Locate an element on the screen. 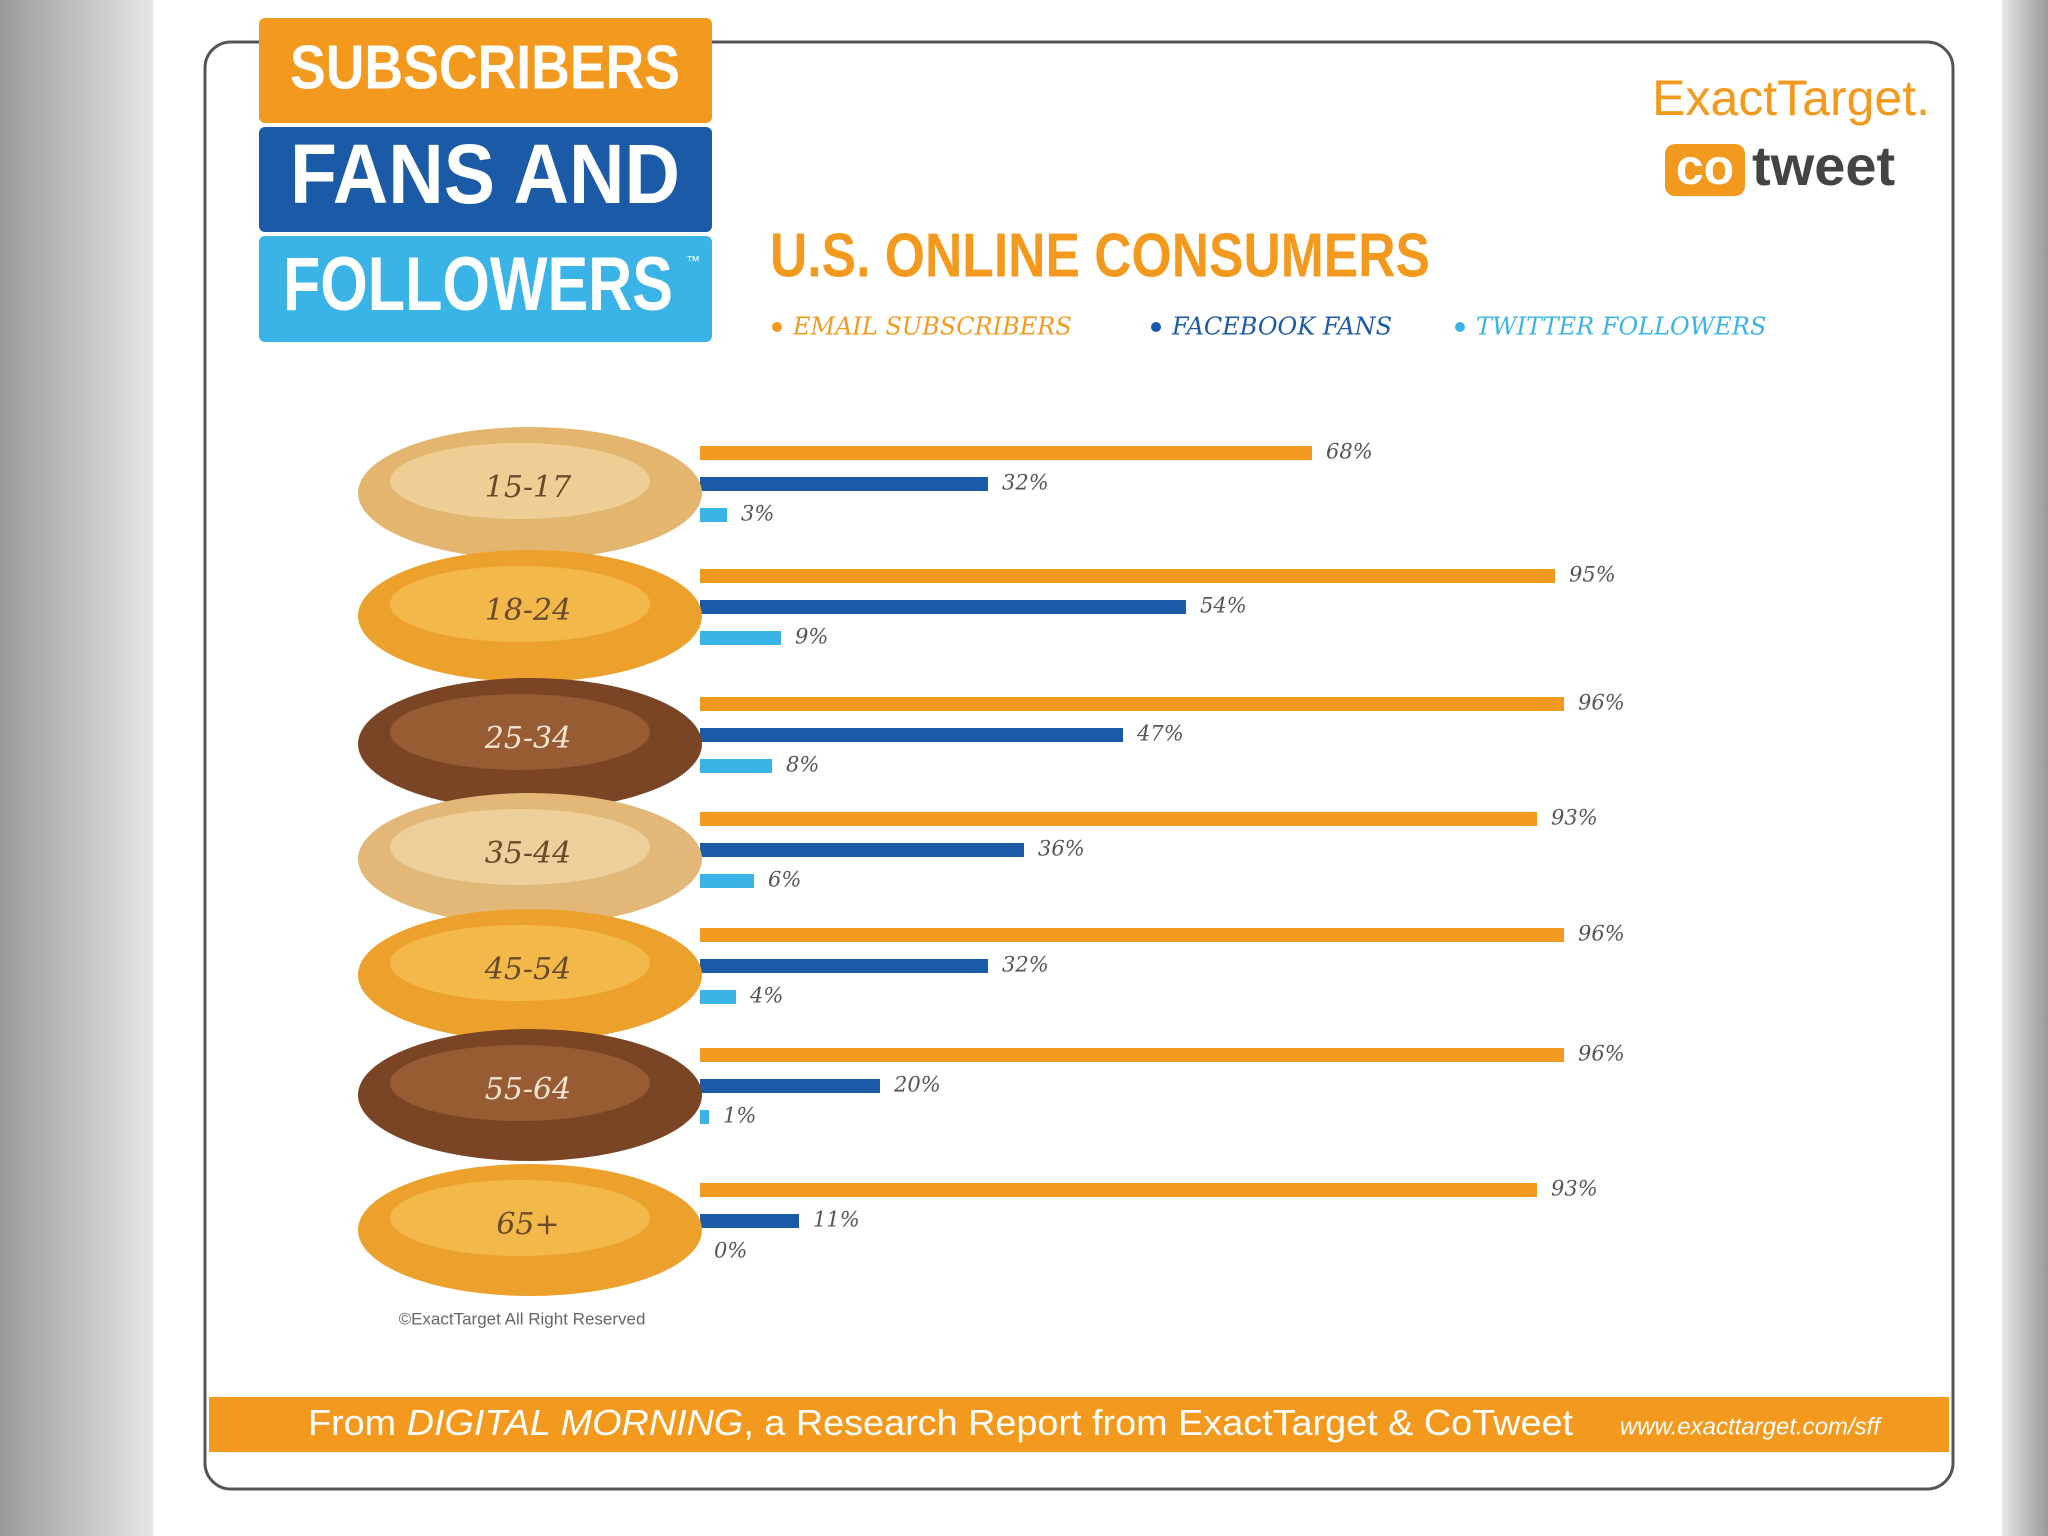 This screenshot has height=1536, width=2048. footer-url: www.exacttarget.com/sff is located at coordinates (1751, 1426).